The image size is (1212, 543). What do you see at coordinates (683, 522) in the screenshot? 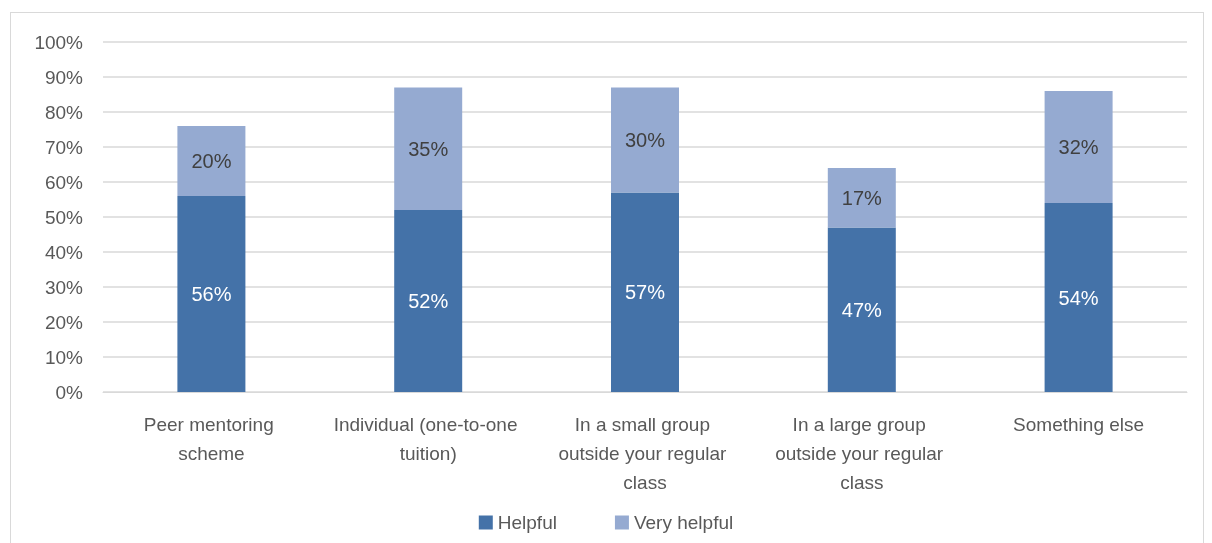
I see `legend-label: Very helpful` at bounding box center [683, 522].